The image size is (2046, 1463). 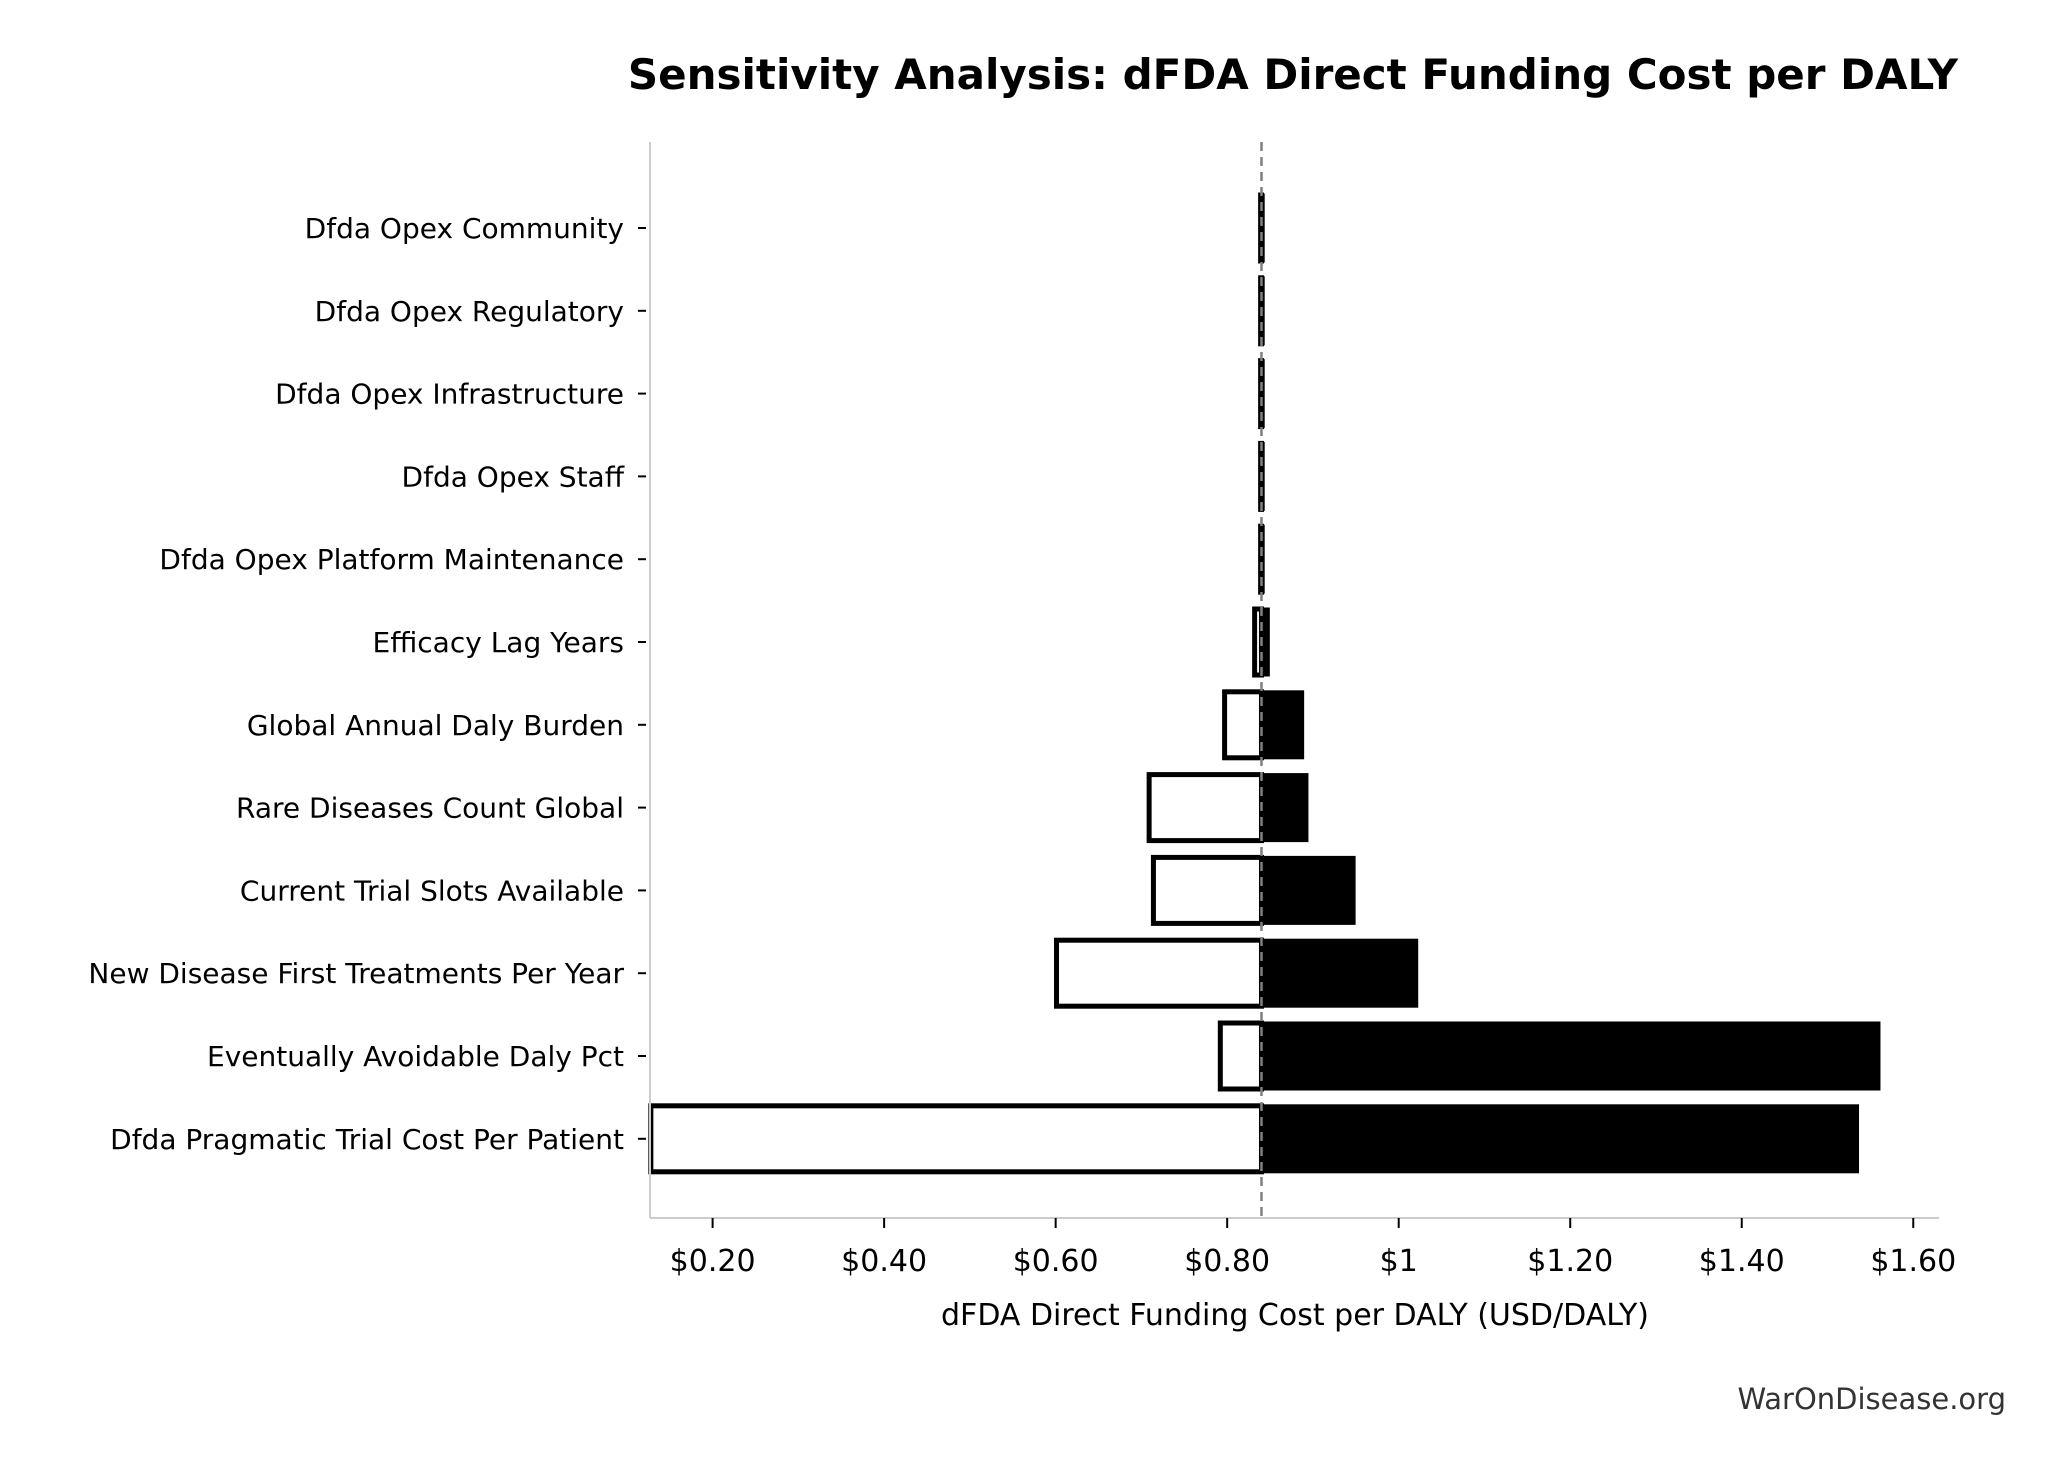 What do you see at coordinates (1742, 1261) in the screenshot?
I see `x-tick-label: $1.40` at bounding box center [1742, 1261].